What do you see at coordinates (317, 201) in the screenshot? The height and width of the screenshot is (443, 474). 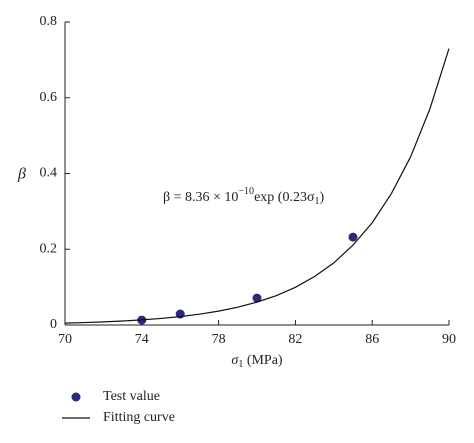 I see `annotation-part: 1` at bounding box center [317, 201].